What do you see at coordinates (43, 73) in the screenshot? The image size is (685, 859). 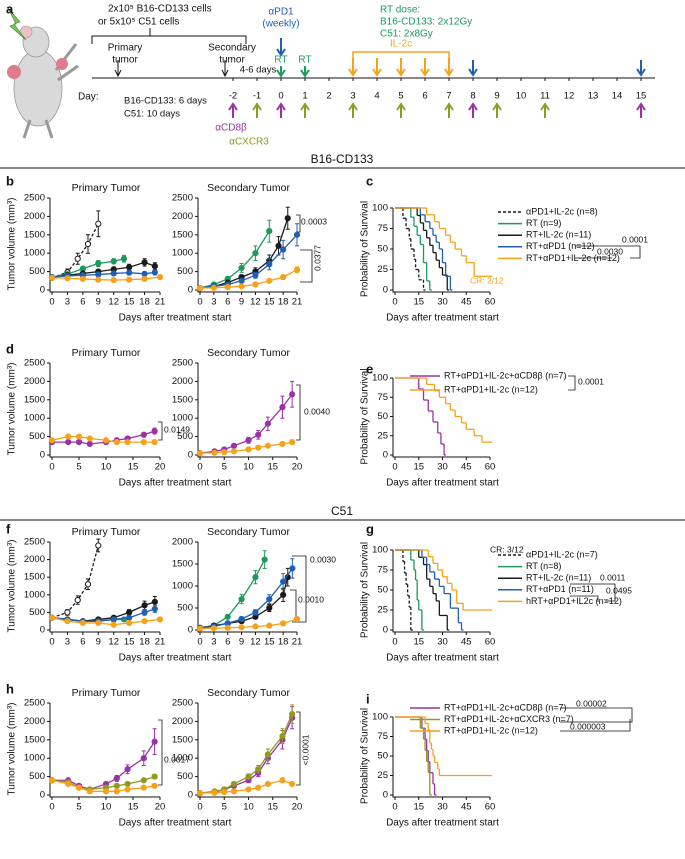 I see `mouse-illustration` at bounding box center [43, 73].